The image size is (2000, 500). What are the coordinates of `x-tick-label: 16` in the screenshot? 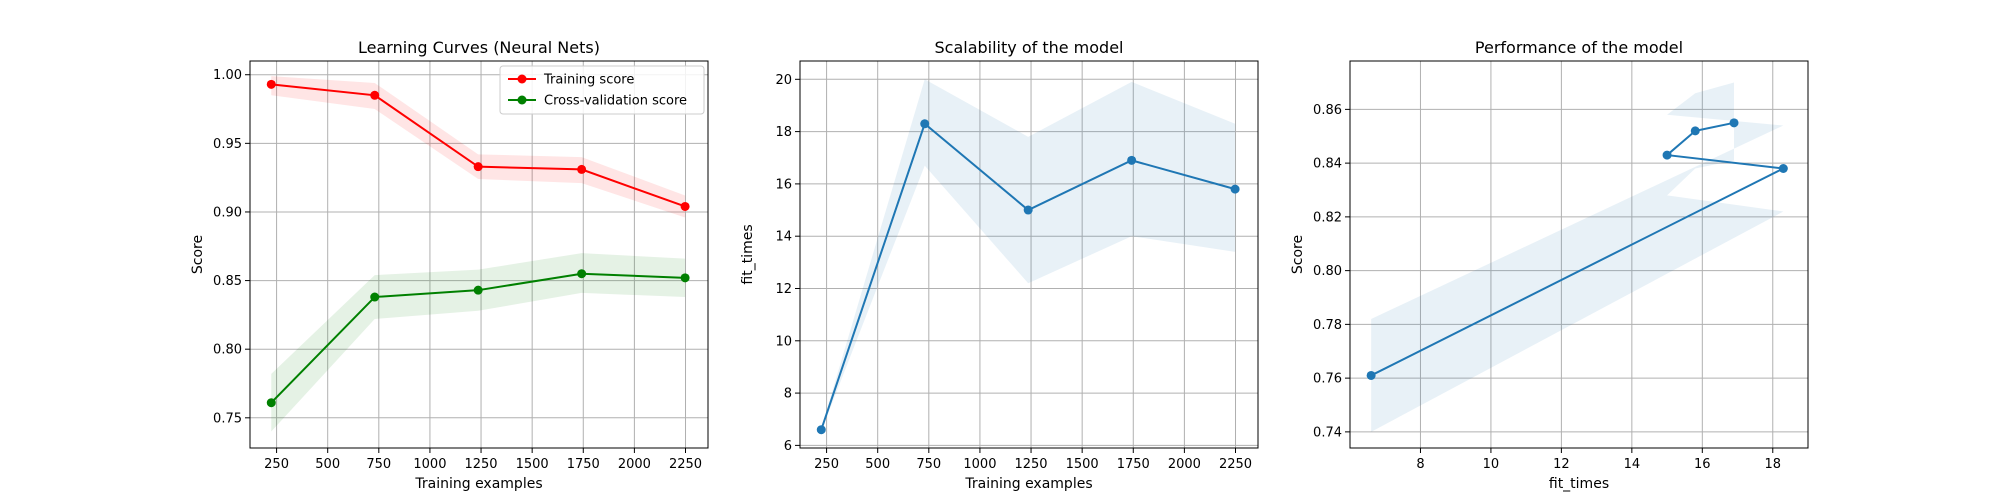 It's located at (1702, 464).